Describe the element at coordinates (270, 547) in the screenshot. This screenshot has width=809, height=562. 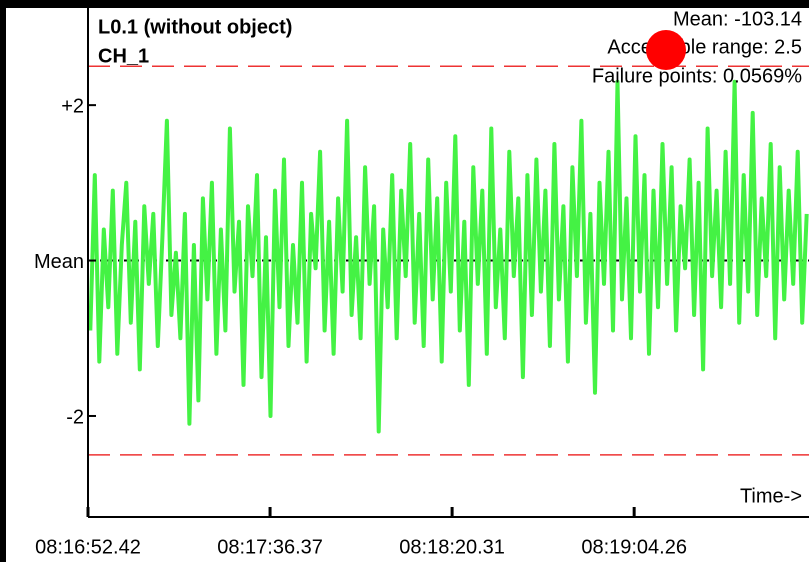
I see `x-tick-label: 08:17:36.37` at that location.